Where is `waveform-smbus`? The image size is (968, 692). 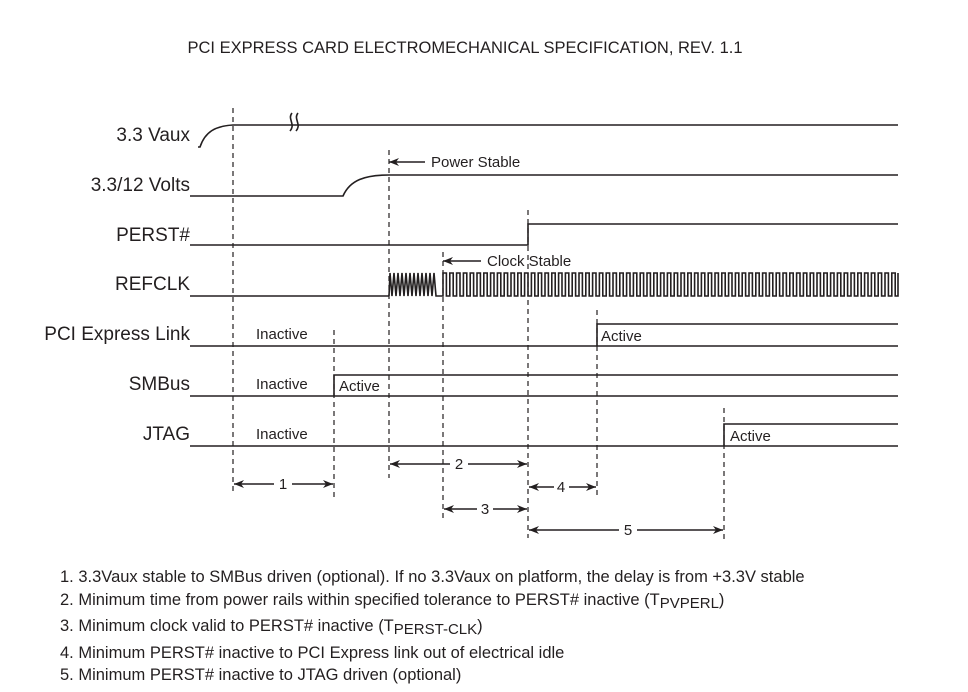 waveform-smbus is located at coordinates (544, 385).